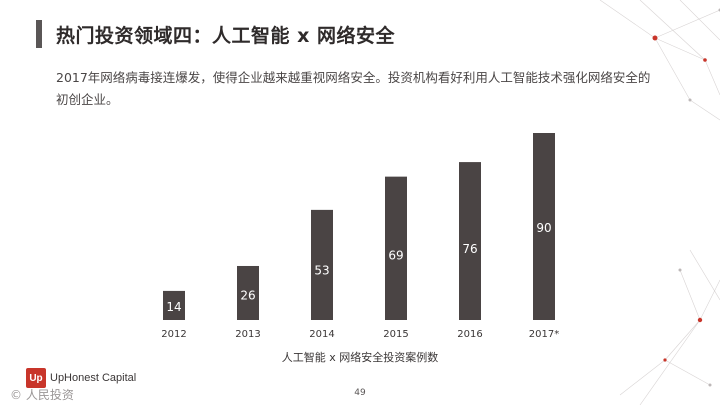  I want to click on bar-2016, so click(470, 241).